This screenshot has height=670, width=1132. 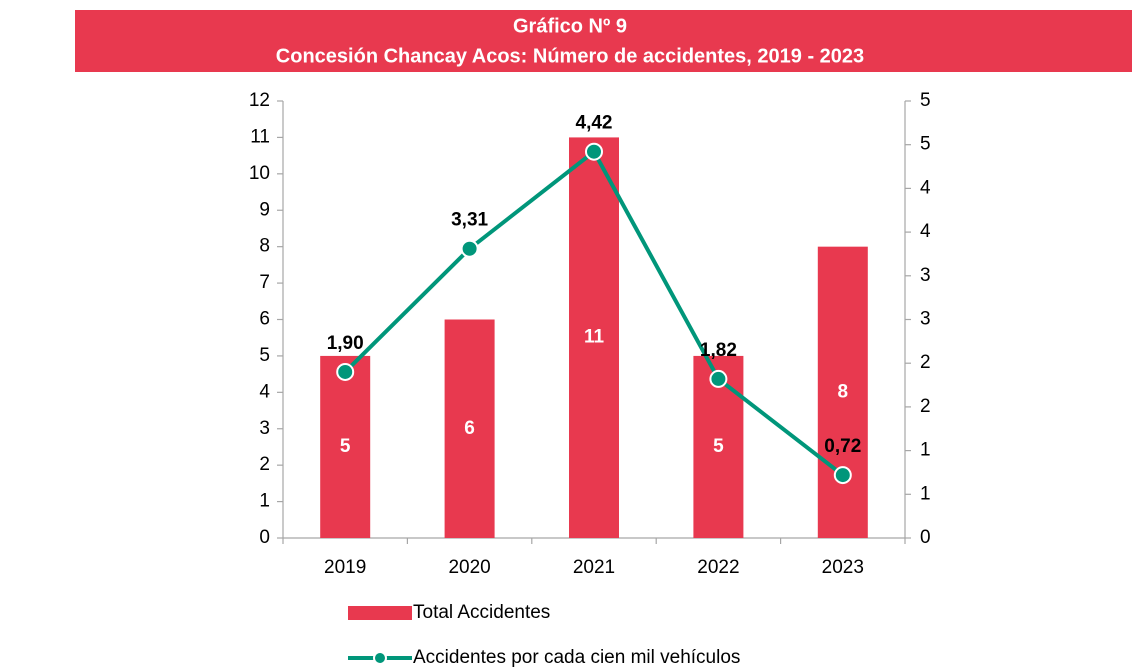 I want to click on title-banner, so click(x=603, y=41).